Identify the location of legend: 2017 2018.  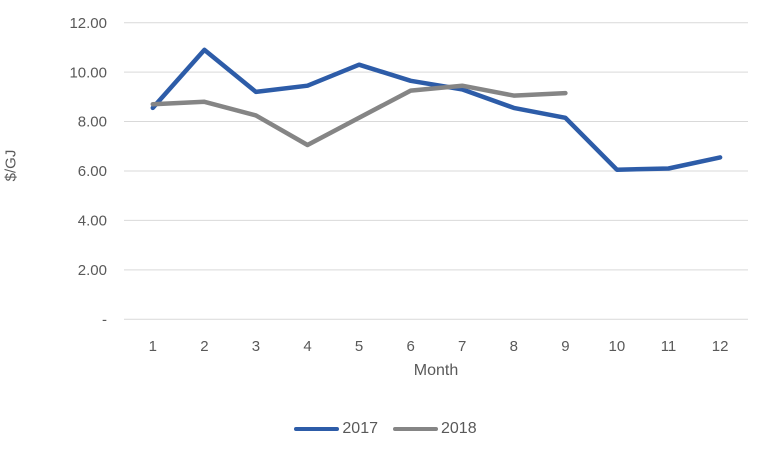
(385, 429).